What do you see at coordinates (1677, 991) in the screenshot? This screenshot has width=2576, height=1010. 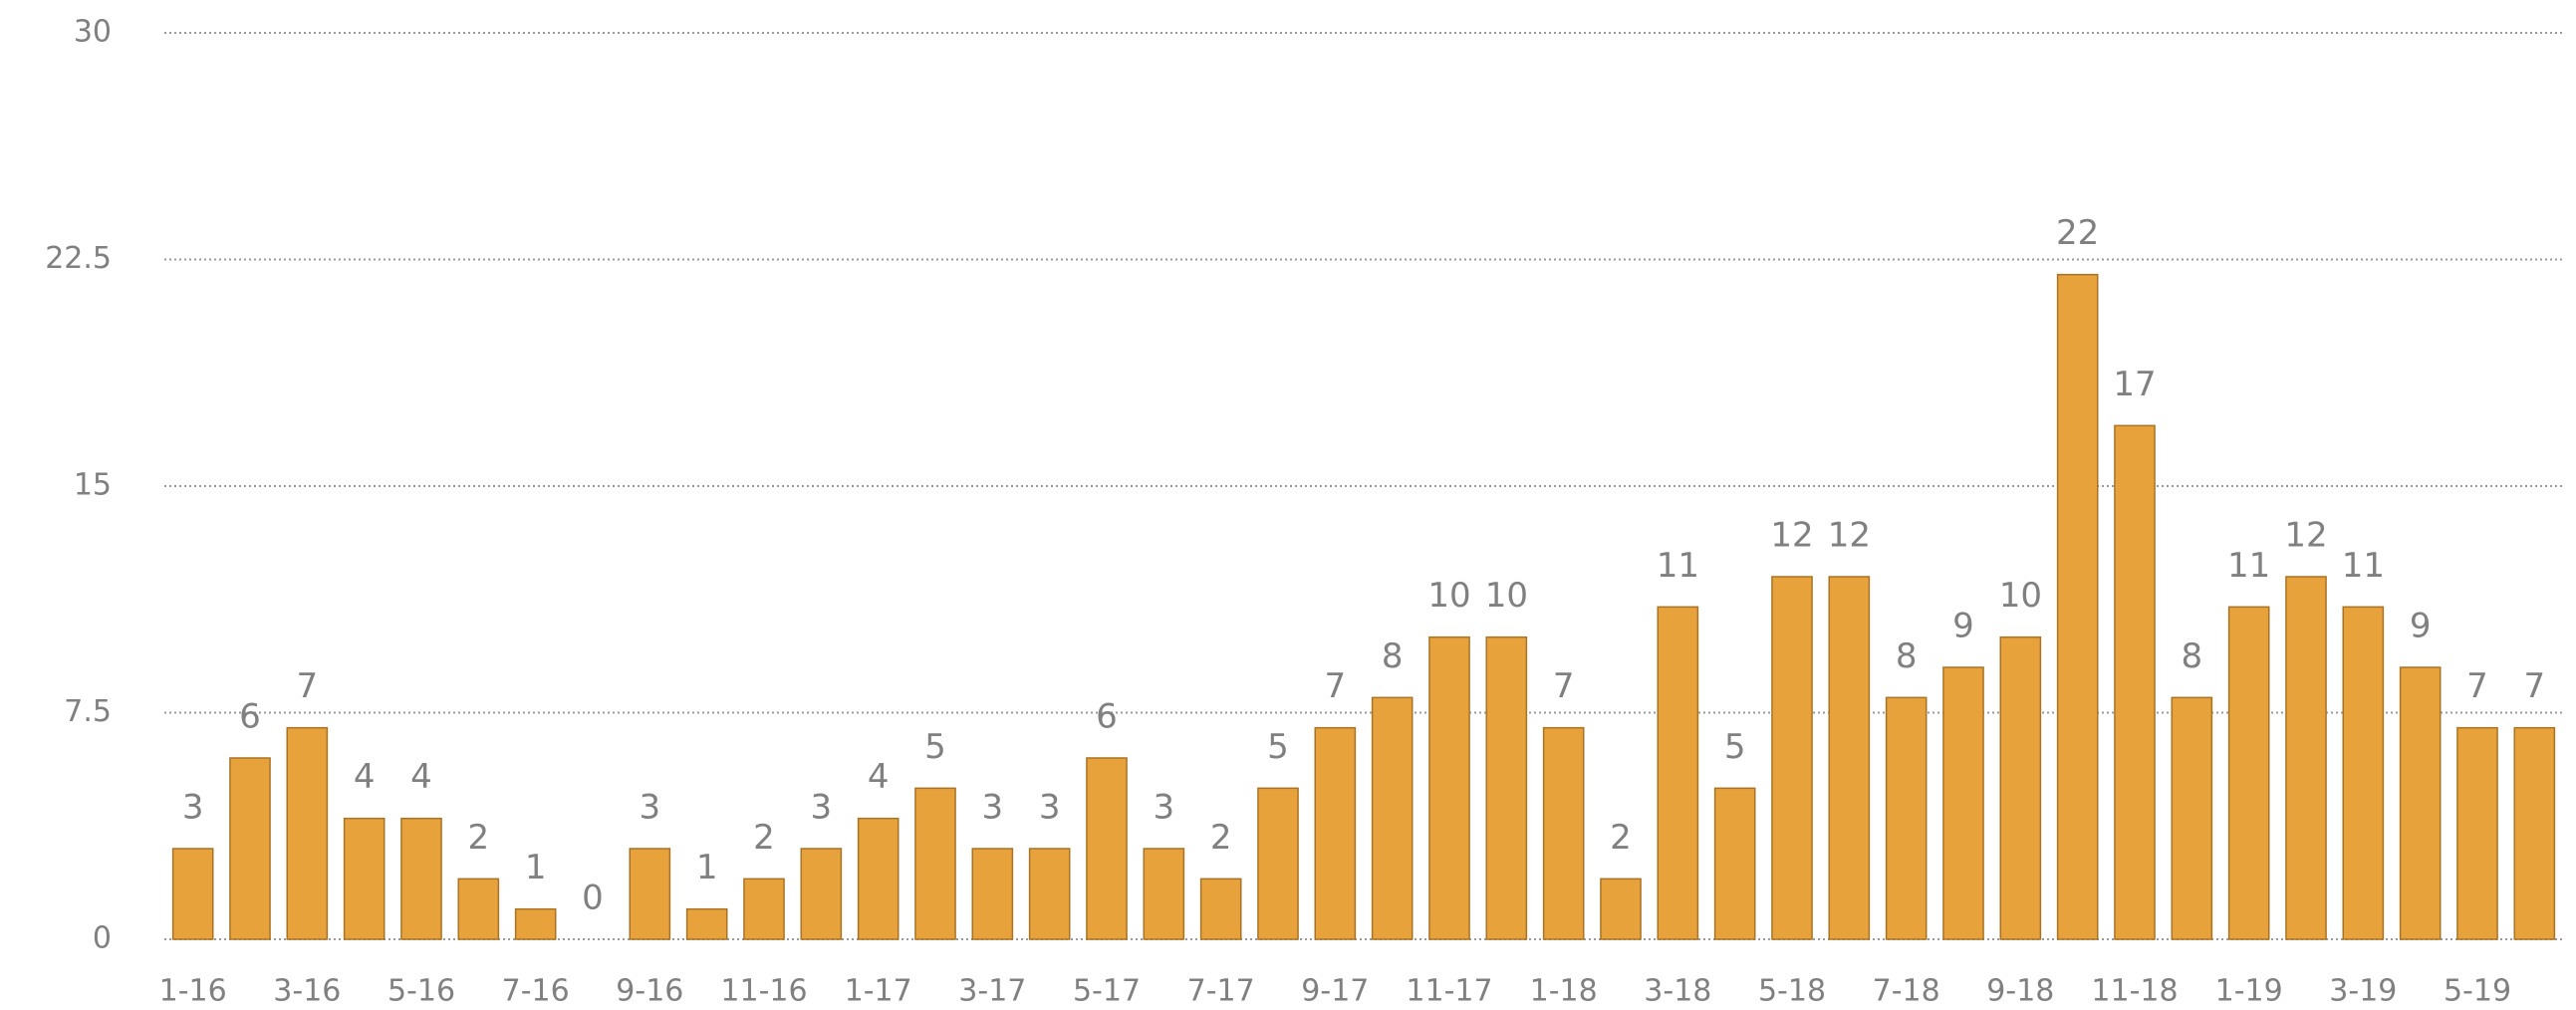 I see `x-tick-label: 3-18` at bounding box center [1677, 991].